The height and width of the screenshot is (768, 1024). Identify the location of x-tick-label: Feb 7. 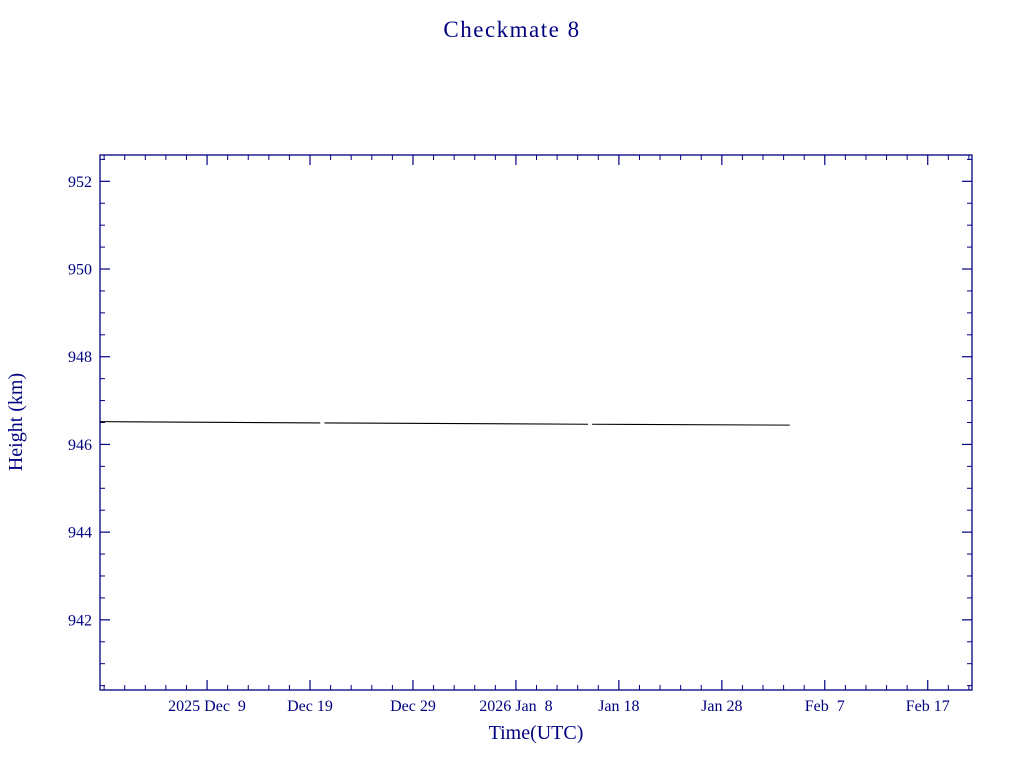
(825, 706).